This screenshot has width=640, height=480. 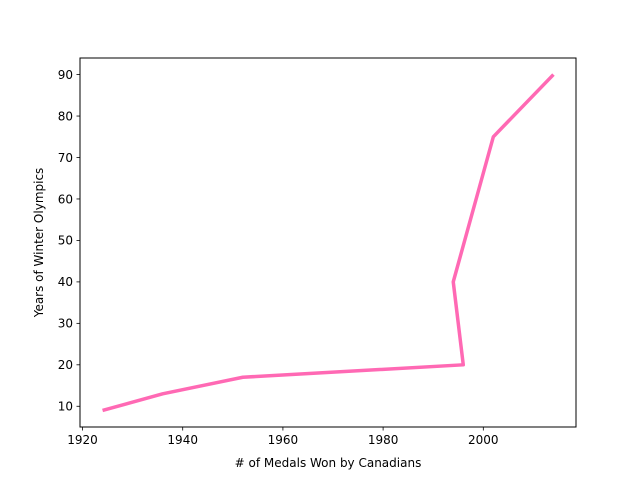 What do you see at coordinates (65, 75) in the screenshot?
I see `y-tick-label: 90` at bounding box center [65, 75].